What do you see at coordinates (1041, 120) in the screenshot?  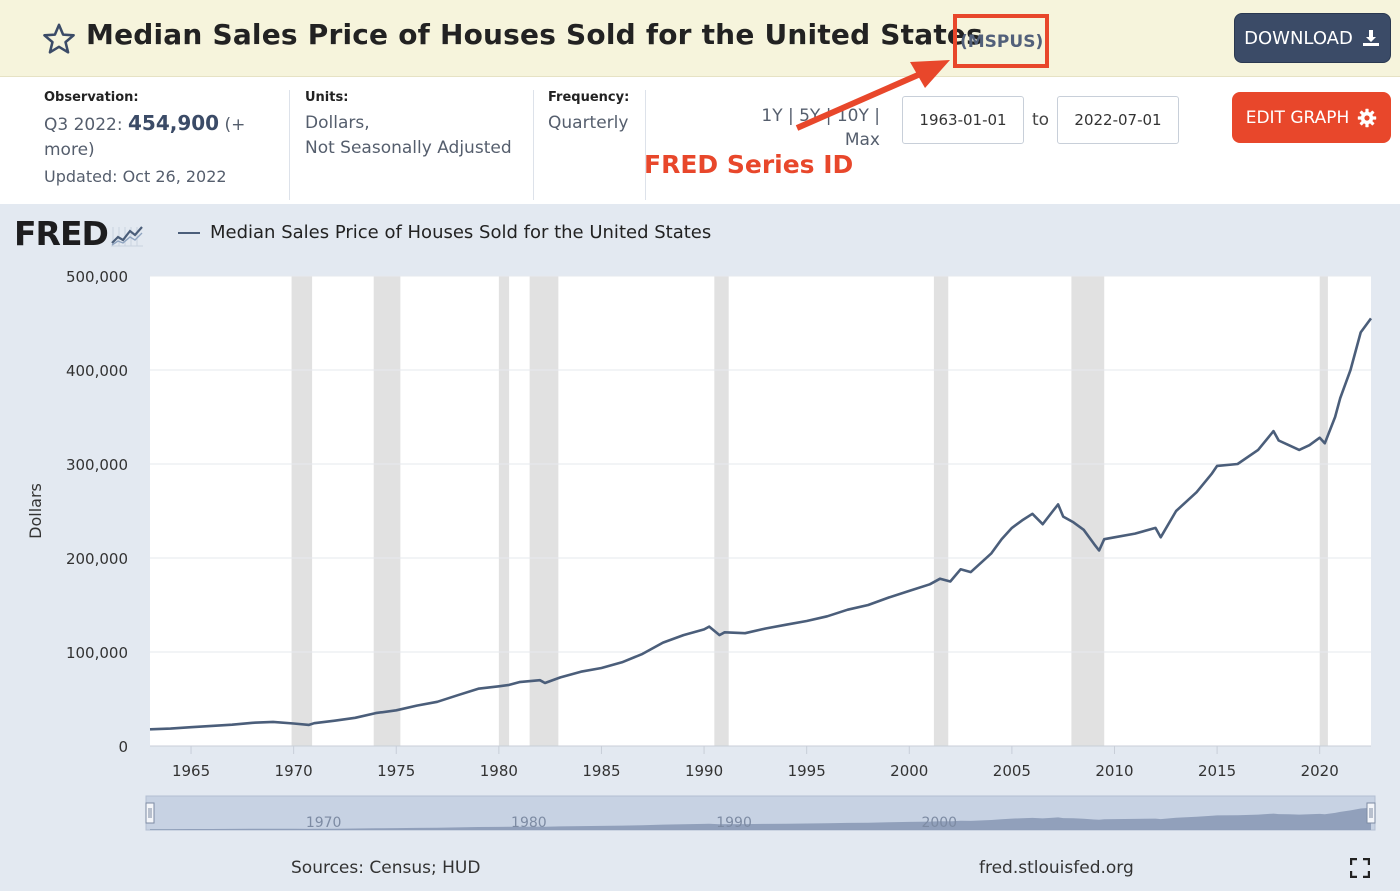 I see `to-label: to` at bounding box center [1041, 120].